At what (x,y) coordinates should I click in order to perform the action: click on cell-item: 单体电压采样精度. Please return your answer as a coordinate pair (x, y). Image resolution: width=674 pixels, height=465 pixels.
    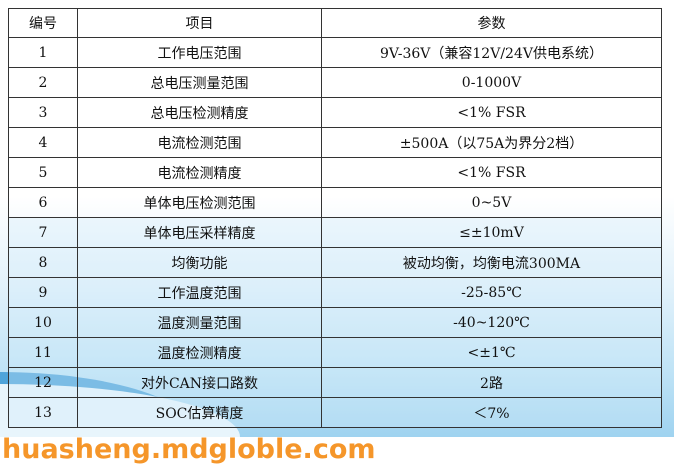
    Looking at the image, I should click on (199, 232).